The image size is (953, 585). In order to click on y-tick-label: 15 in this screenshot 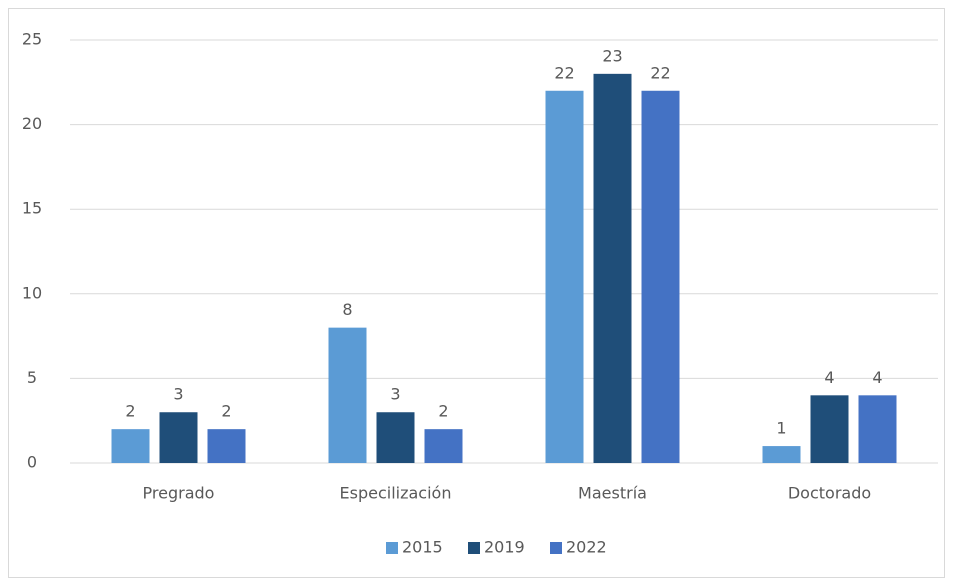, I will do `click(32, 208)`.